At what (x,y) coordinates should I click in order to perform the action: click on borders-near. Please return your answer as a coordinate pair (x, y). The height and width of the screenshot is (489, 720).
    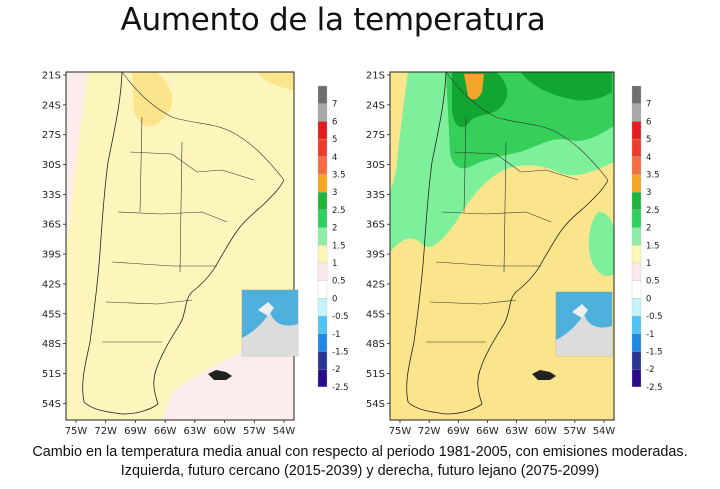
    Looking at the image, I should click on (193, 207).